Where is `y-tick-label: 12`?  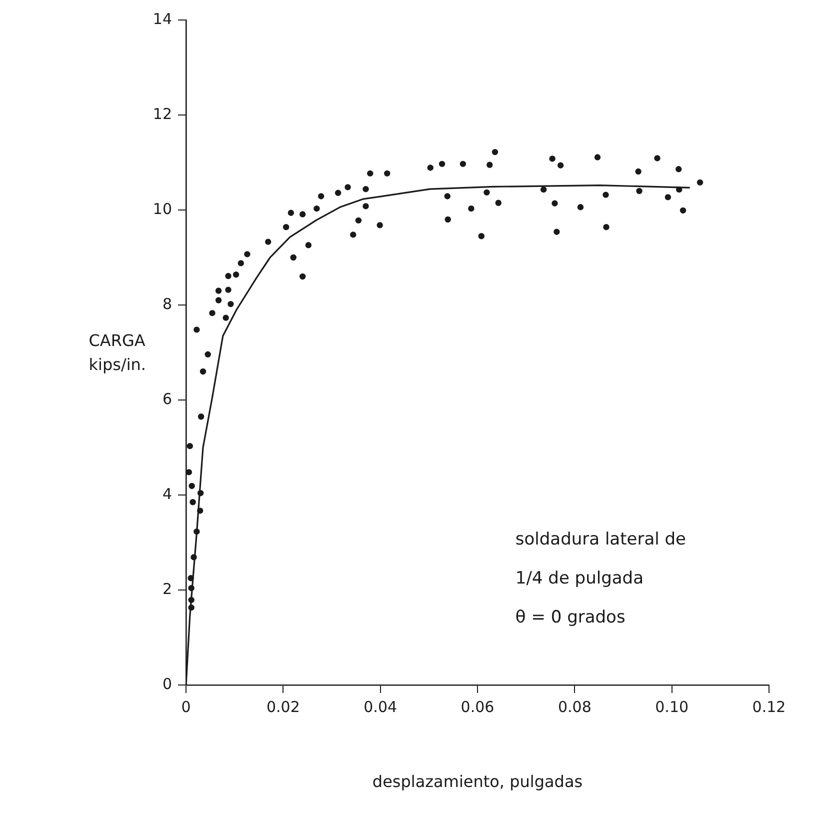
y-tick-label: 12 is located at coordinates (162, 113).